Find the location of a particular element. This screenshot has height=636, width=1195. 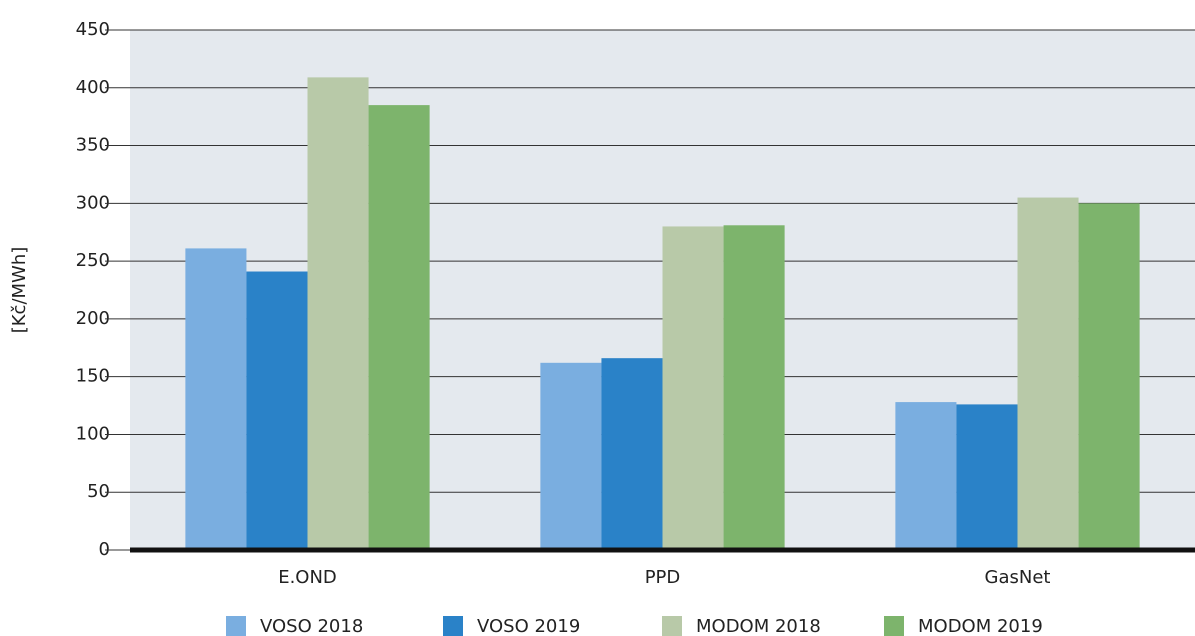

x-tick-label: E.OND is located at coordinates (307, 577).